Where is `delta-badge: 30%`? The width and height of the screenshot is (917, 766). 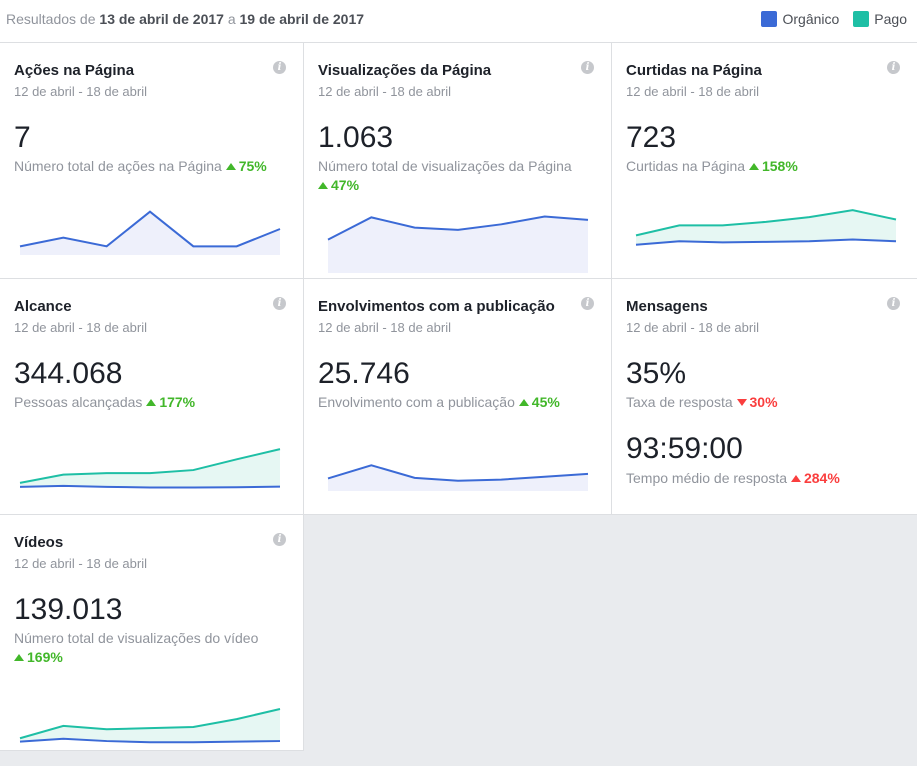 delta-badge: 30% is located at coordinates (757, 402).